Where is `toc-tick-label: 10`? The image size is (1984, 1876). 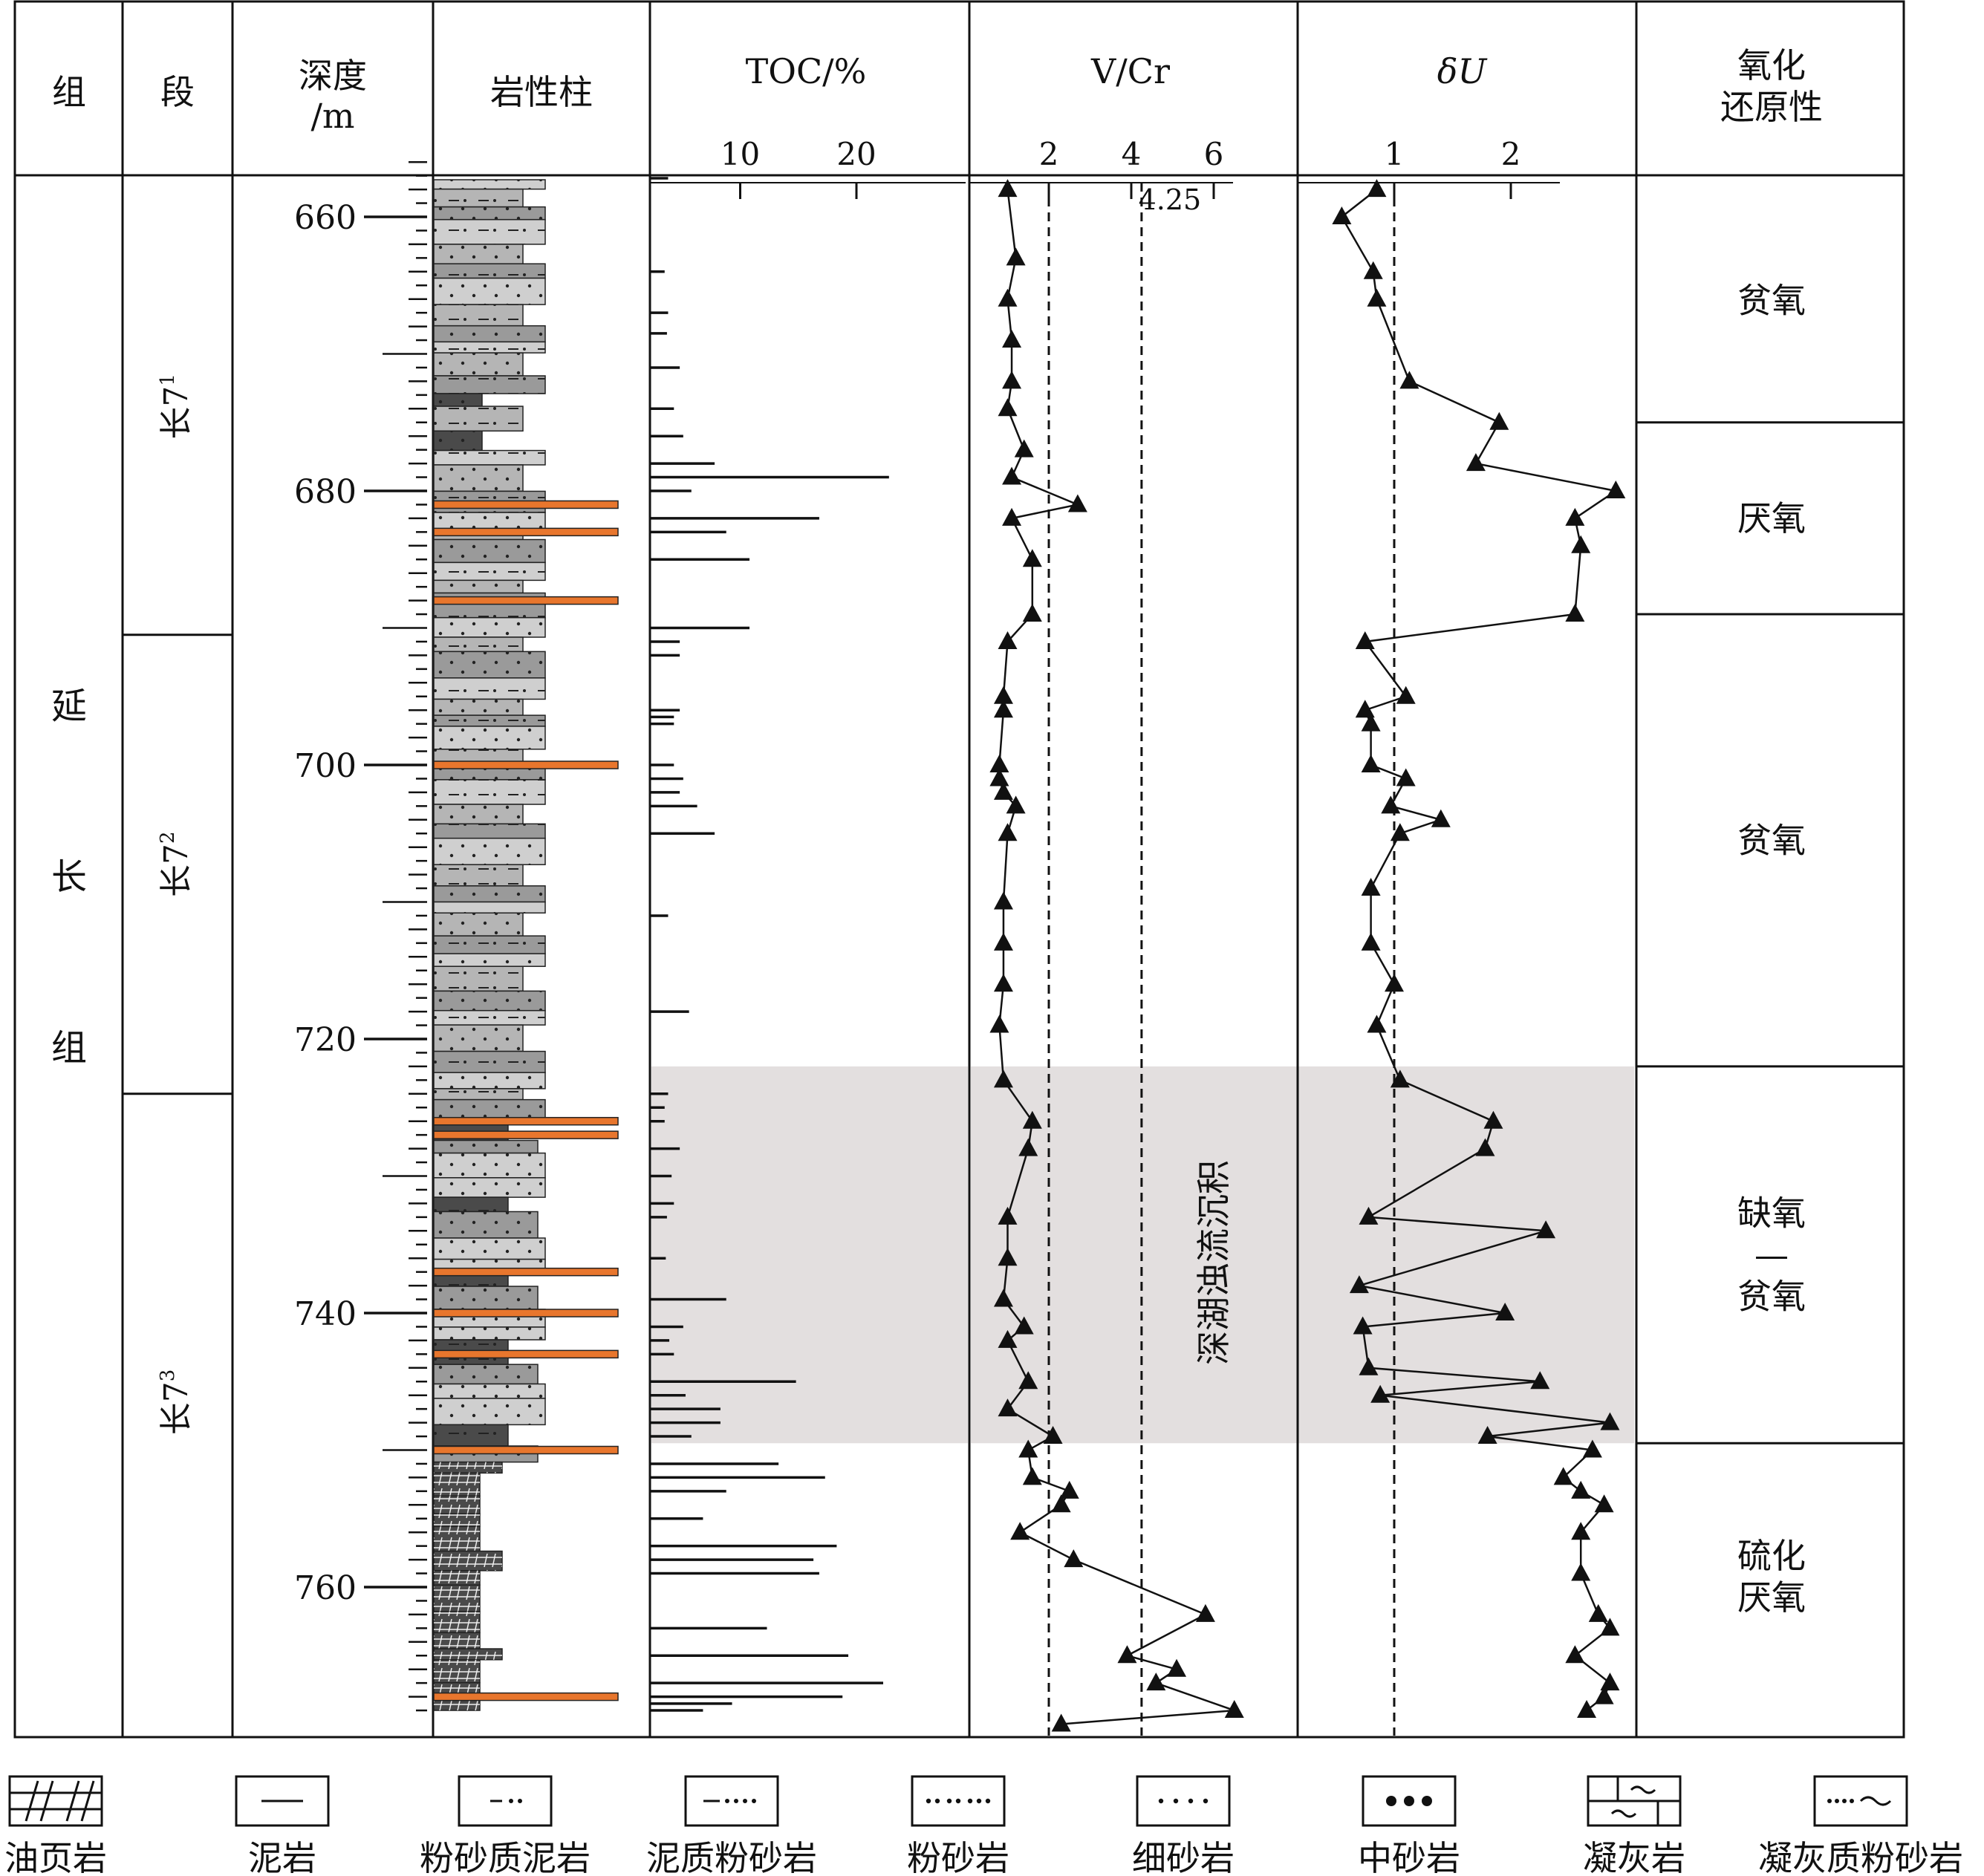
toc-tick-label: 10 is located at coordinates (740, 154).